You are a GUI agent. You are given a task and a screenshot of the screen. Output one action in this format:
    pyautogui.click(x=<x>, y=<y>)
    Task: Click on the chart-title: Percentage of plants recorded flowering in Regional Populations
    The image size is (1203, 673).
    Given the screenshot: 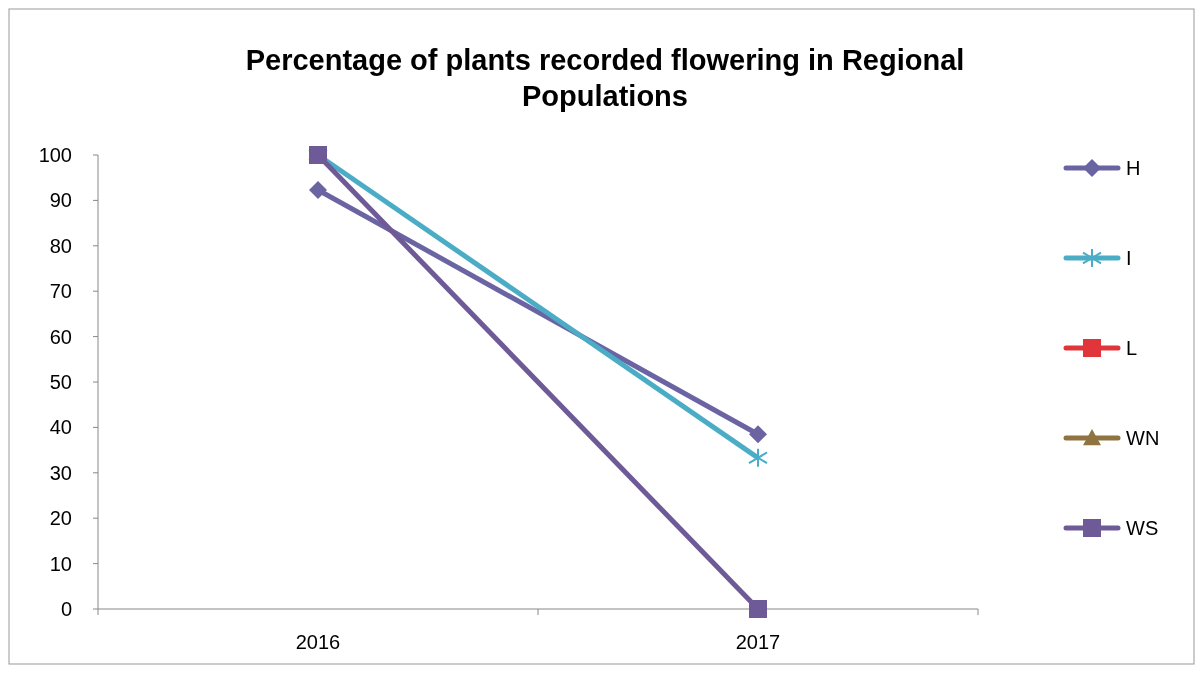 What is the action you would take?
    pyautogui.click(x=605, y=78)
    